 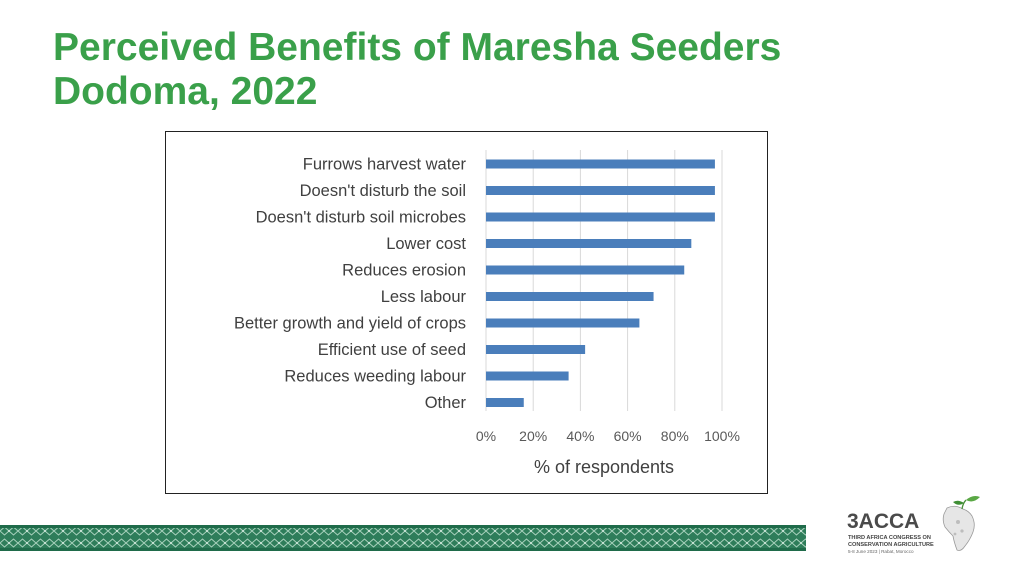 What do you see at coordinates (486, 436) in the screenshot?
I see `x-tick-label: 0%` at bounding box center [486, 436].